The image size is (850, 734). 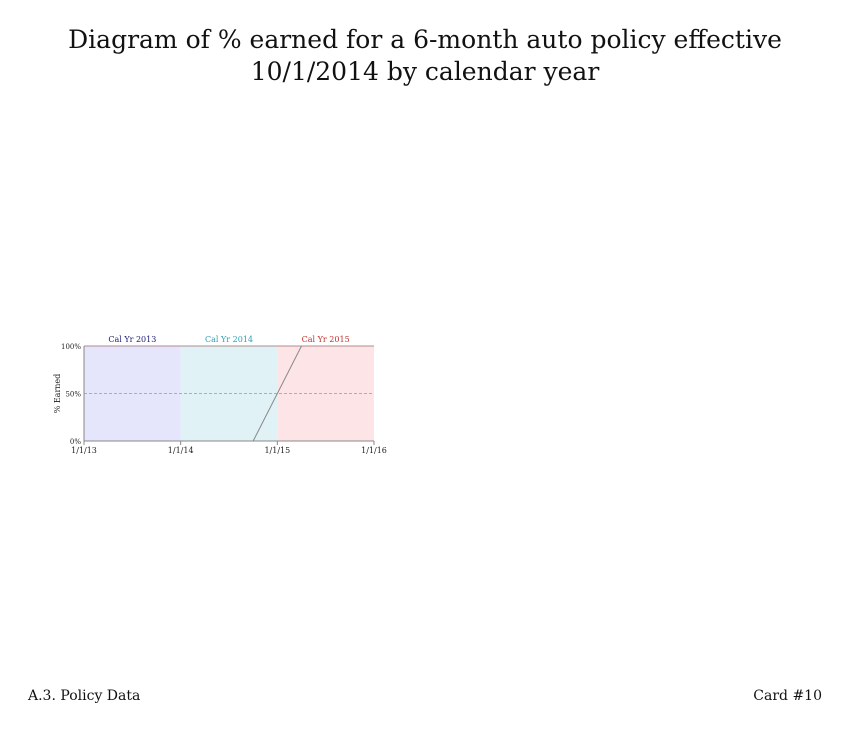 I want to click on x-tick-label-2: 1/1/15, so click(x=277, y=450).